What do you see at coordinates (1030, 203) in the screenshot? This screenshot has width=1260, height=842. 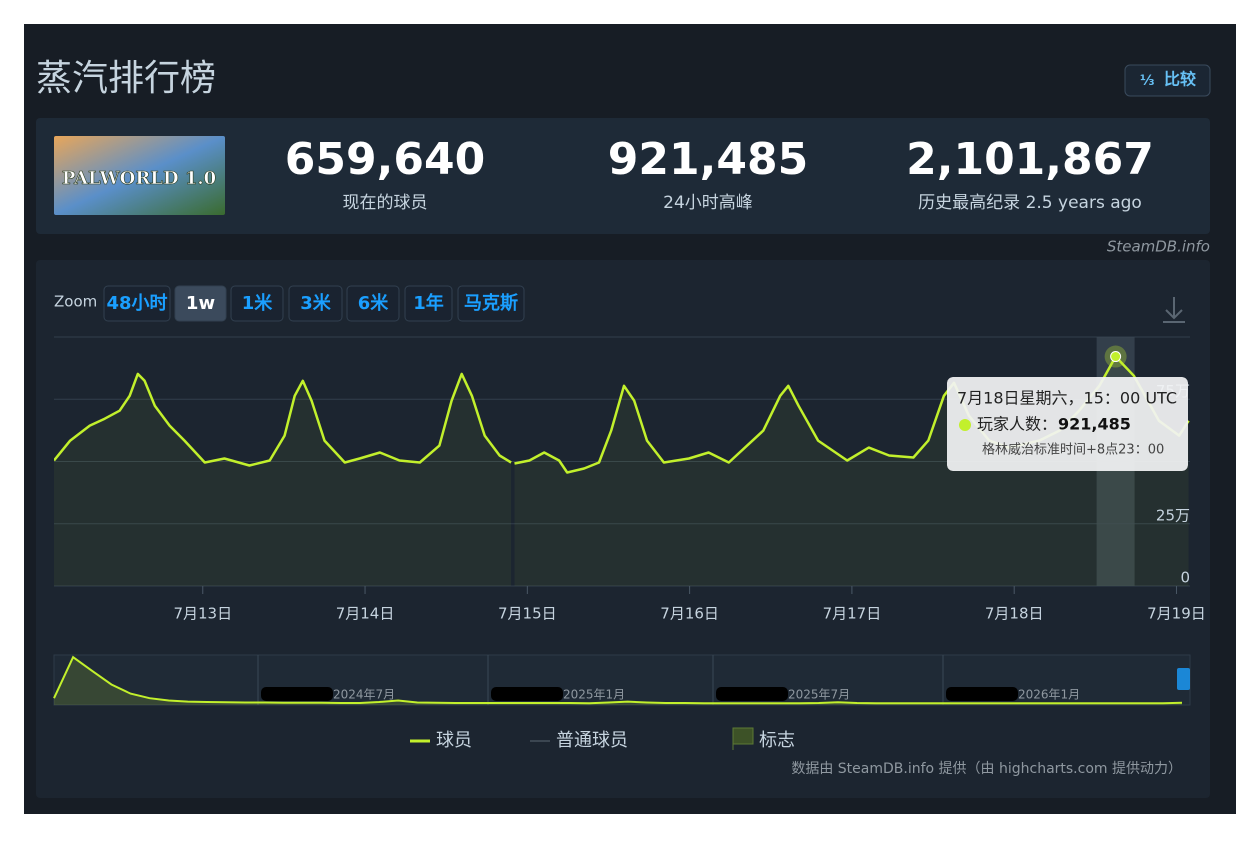 I see `stat-label: 历史最高纪录 2.5 years ago` at bounding box center [1030, 203].